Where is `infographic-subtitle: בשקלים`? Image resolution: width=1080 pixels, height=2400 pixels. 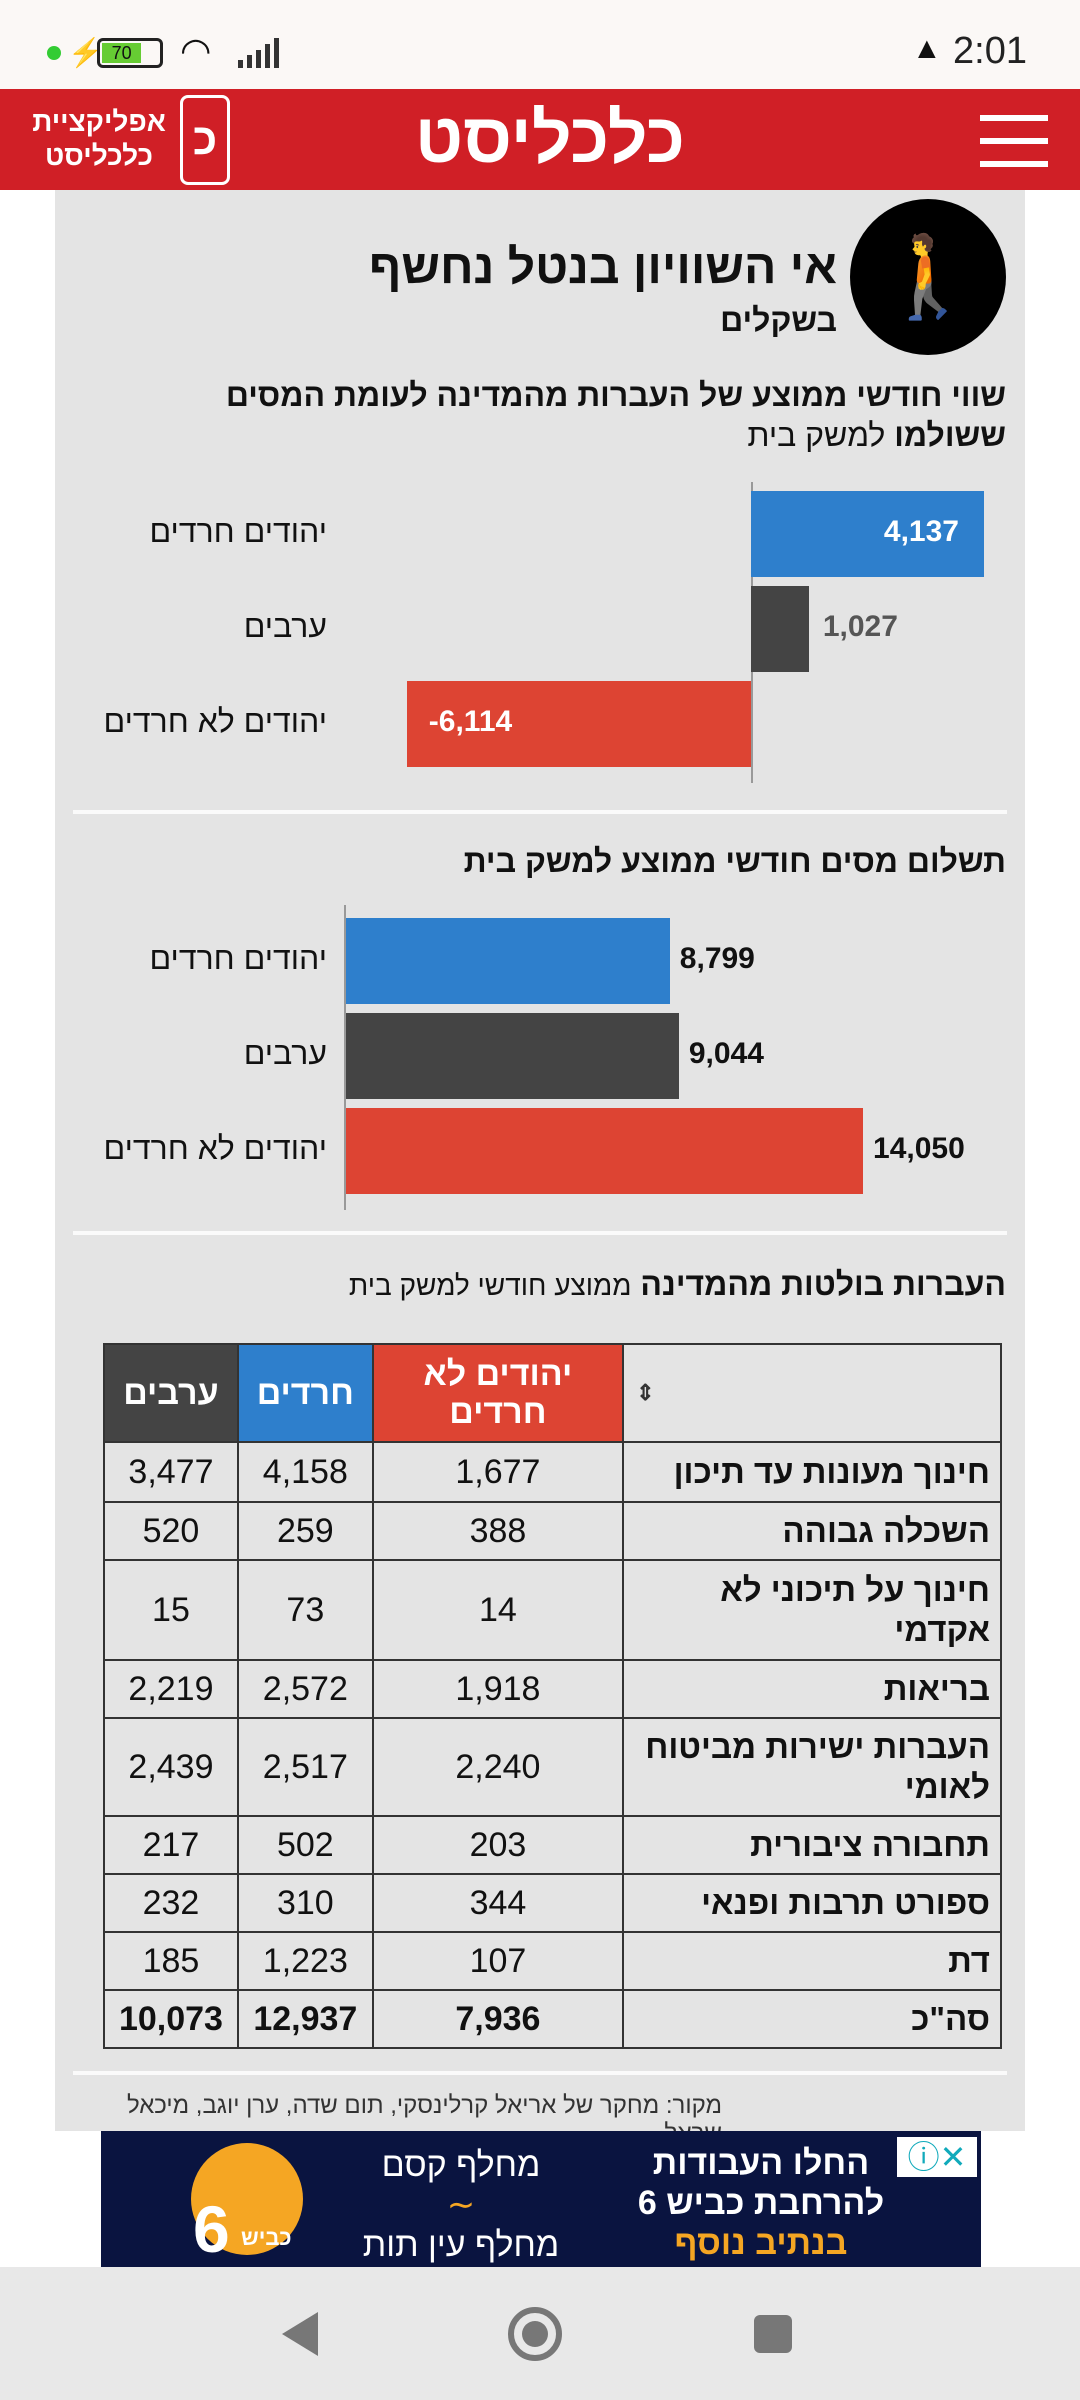 infographic-subtitle: בשקלים is located at coordinates (778, 320).